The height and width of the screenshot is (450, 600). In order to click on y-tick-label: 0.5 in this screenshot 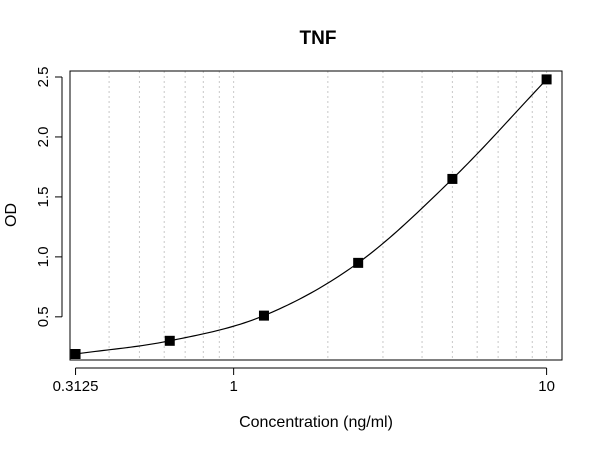, I will do `click(43, 316)`.